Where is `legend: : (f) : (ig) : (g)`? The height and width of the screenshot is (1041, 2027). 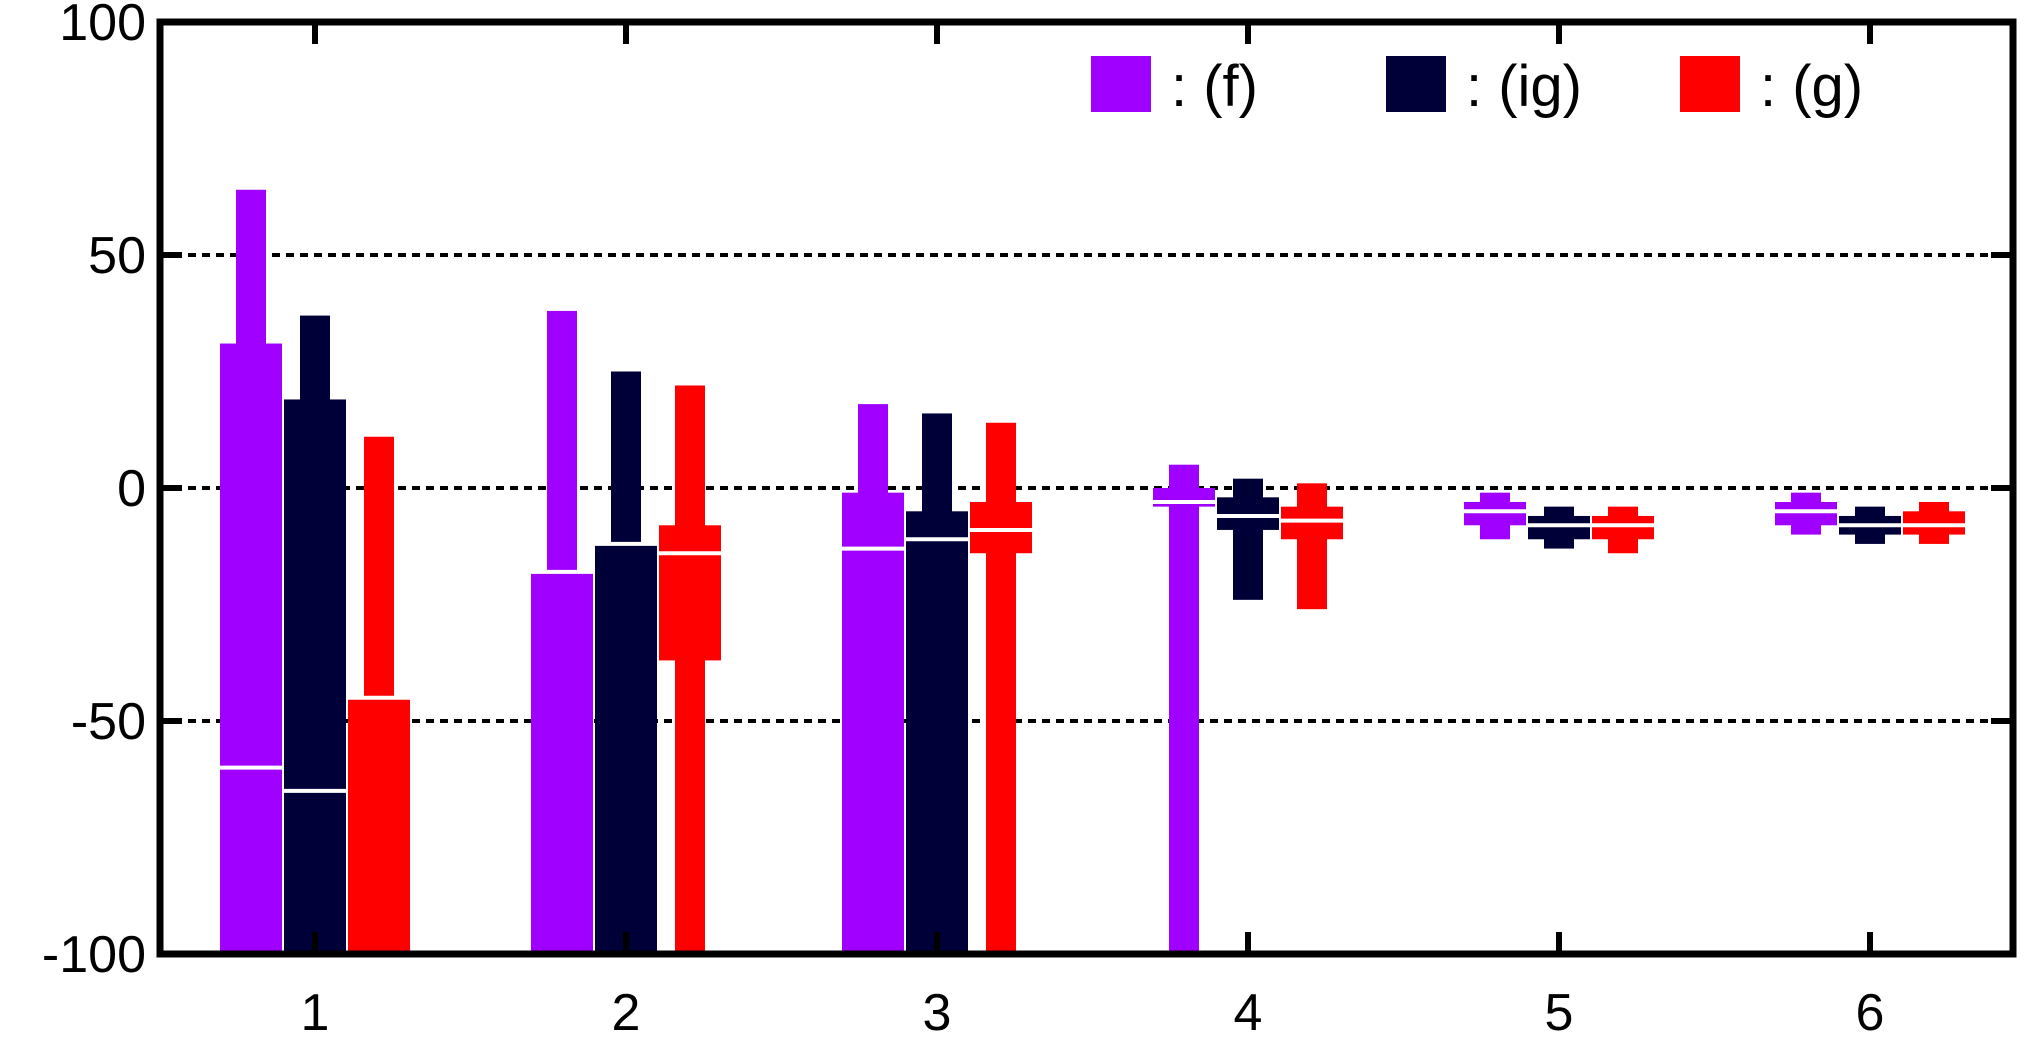 legend: : (f) : (ig) : (g) is located at coordinates (1477, 86).